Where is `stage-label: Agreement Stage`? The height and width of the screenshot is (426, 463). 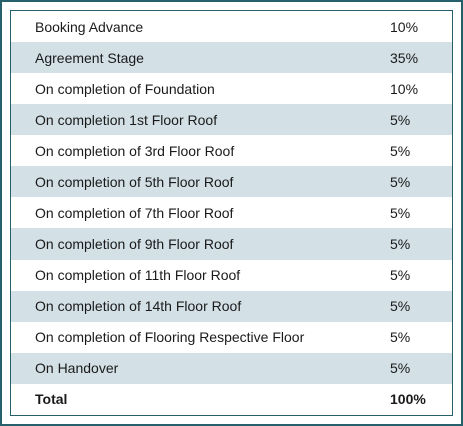 stage-label: Agreement Stage is located at coordinates (200, 58).